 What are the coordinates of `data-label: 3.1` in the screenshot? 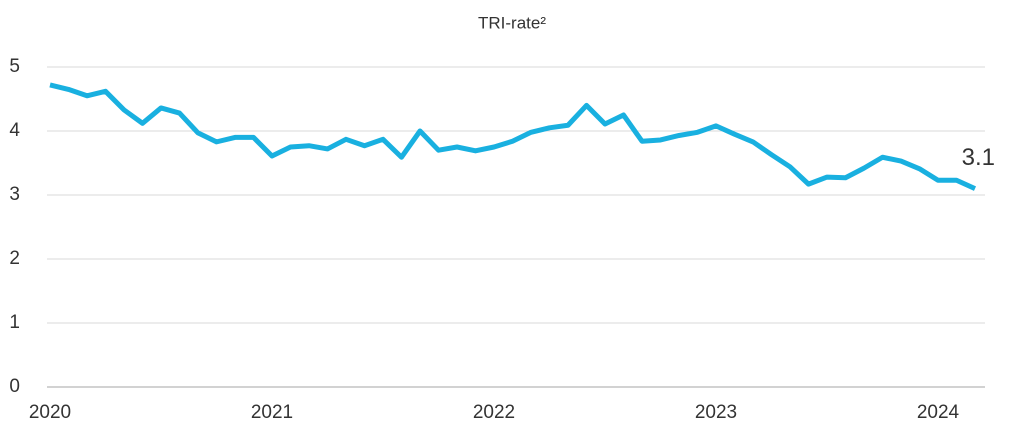 It's located at (978, 157).